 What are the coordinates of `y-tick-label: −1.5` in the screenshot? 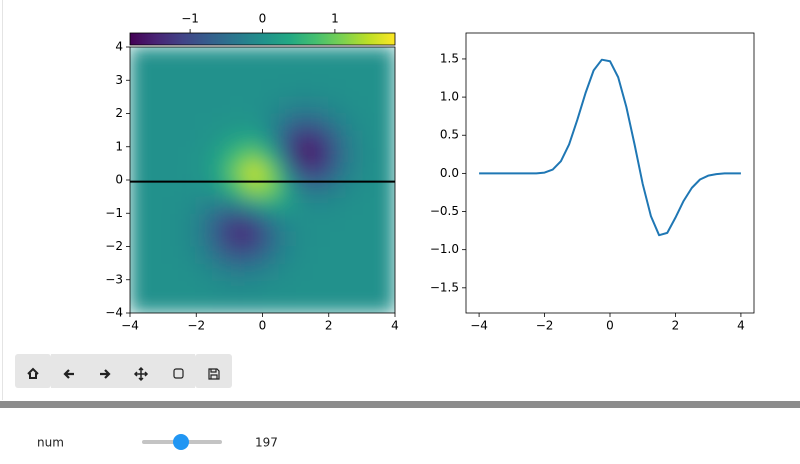 It's located at (444, 287).